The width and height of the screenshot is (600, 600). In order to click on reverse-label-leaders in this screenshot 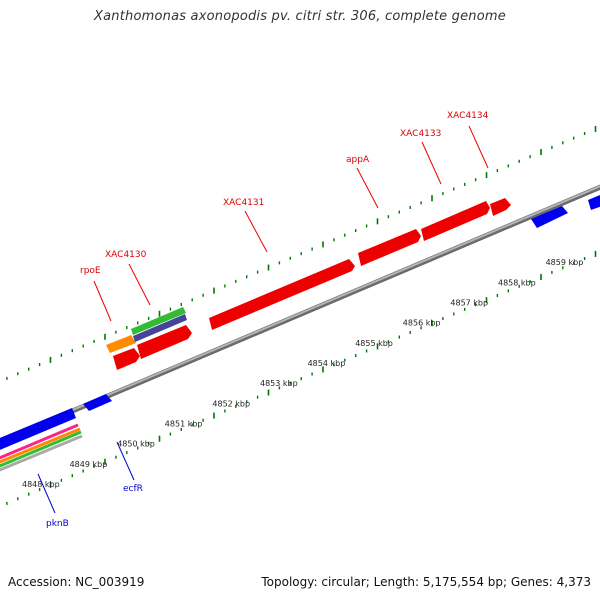, I will do `click(86, 477)`.